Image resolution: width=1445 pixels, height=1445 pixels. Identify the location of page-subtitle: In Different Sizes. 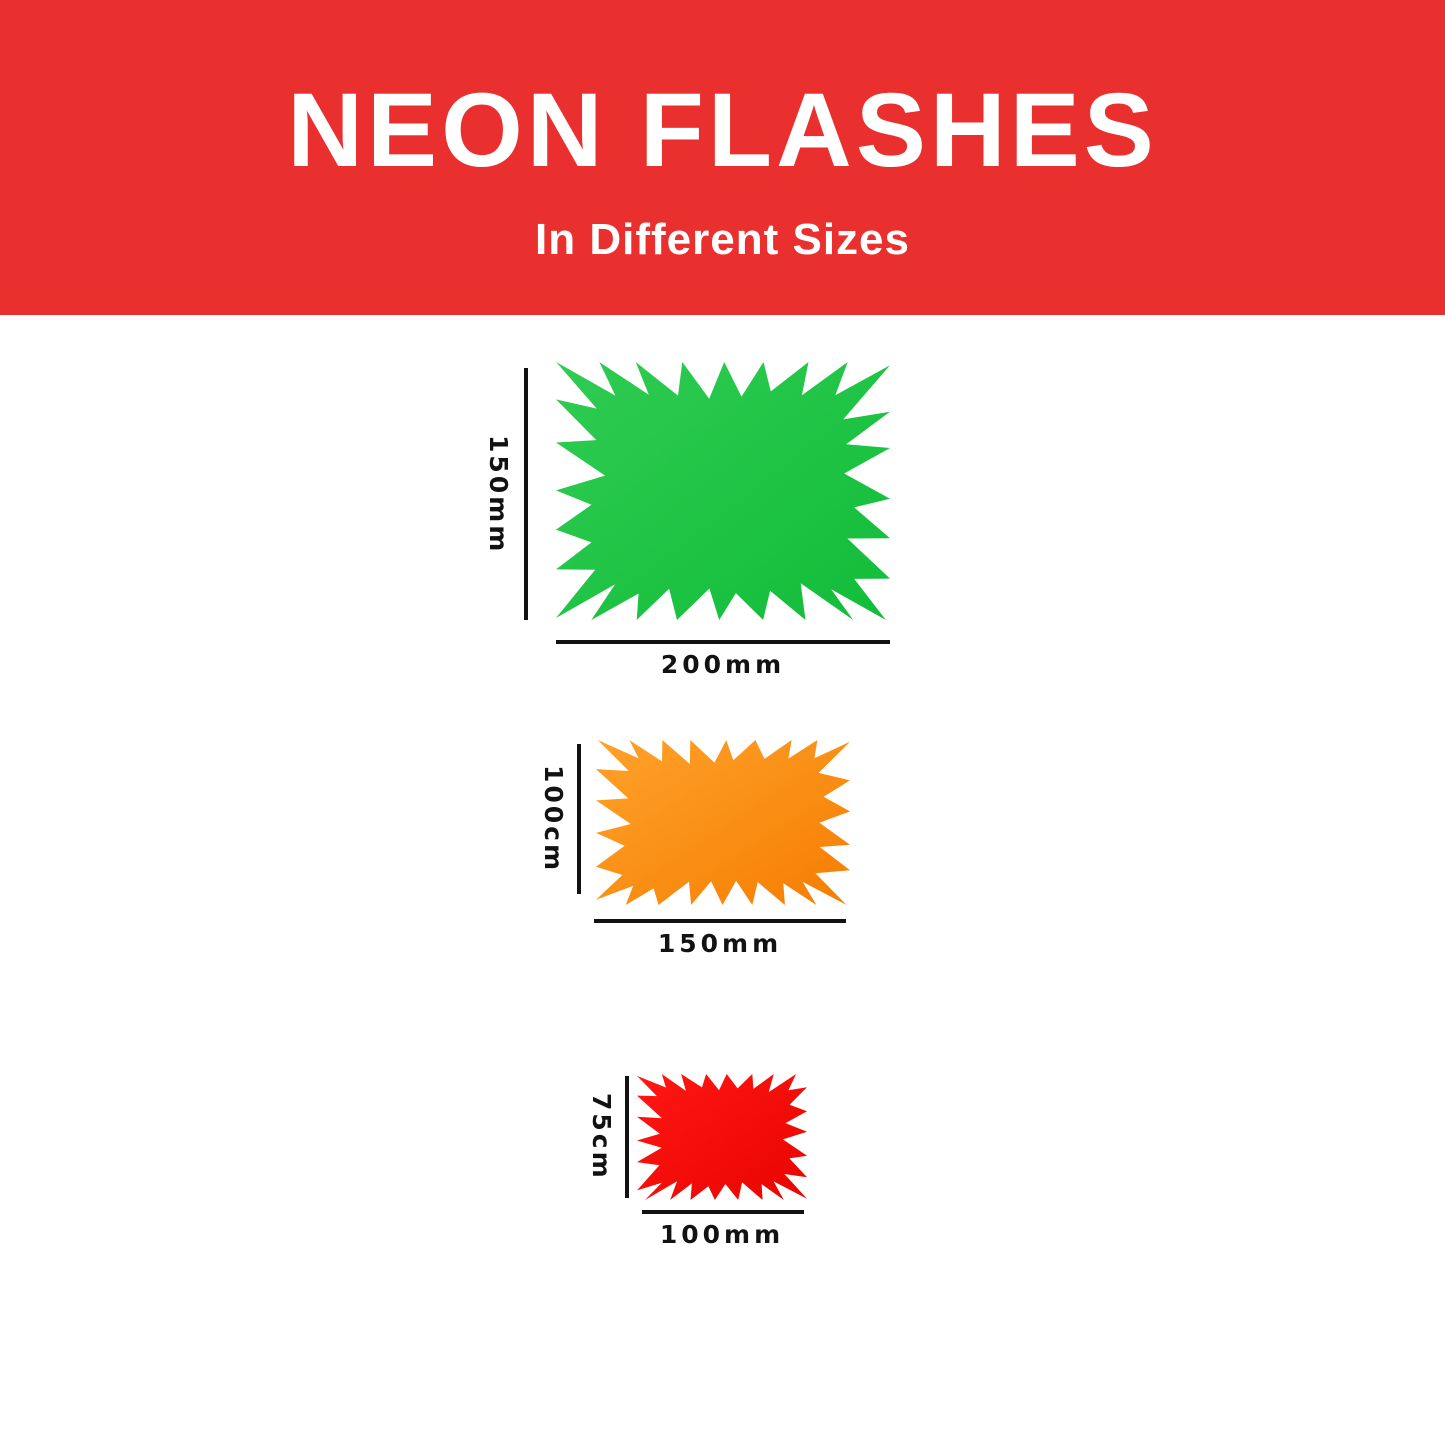
(722, 239).